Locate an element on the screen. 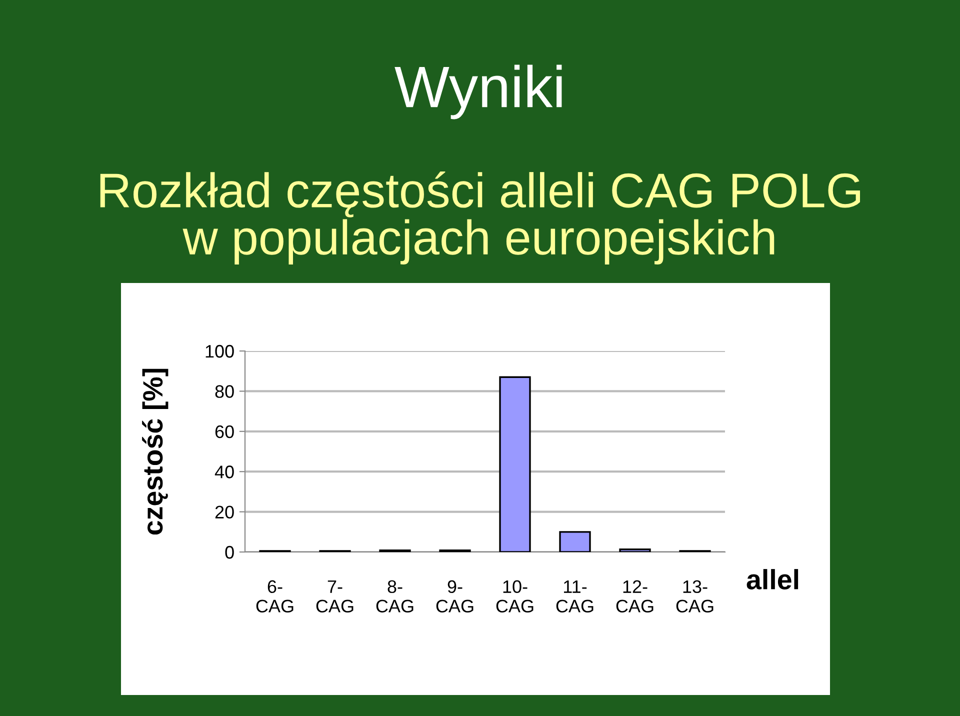 This screenshot has width=960, height=716. chart-subtitle: Rozkład częstości alleli CAG POLG w populacjach europejskich is located at coordinates (480, 218).